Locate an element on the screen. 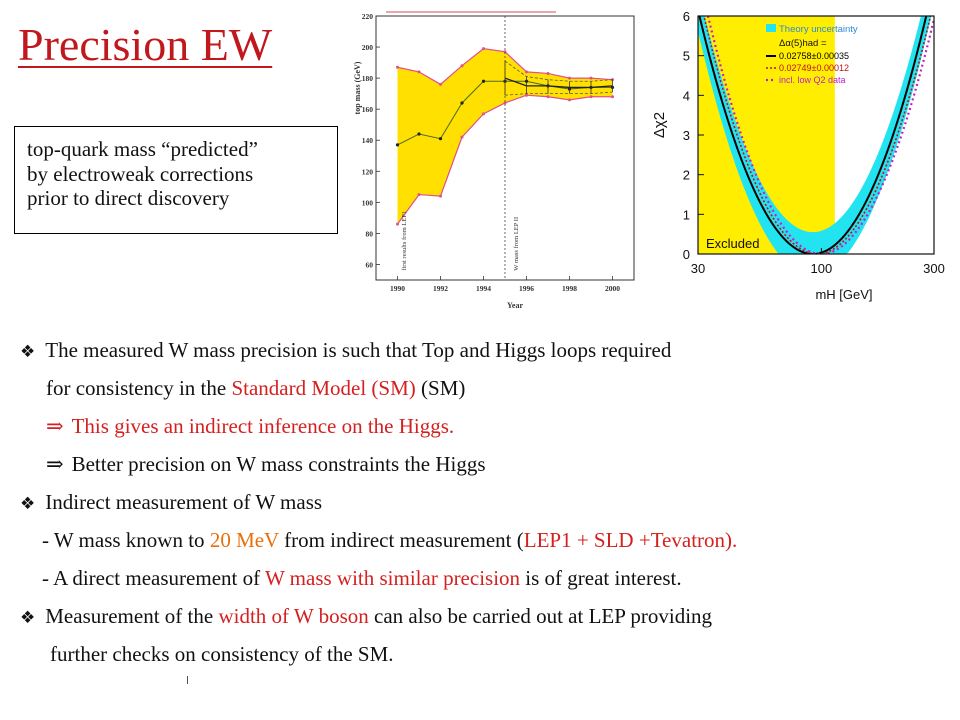  uncertainty-band is located at coordinates (505, 136).